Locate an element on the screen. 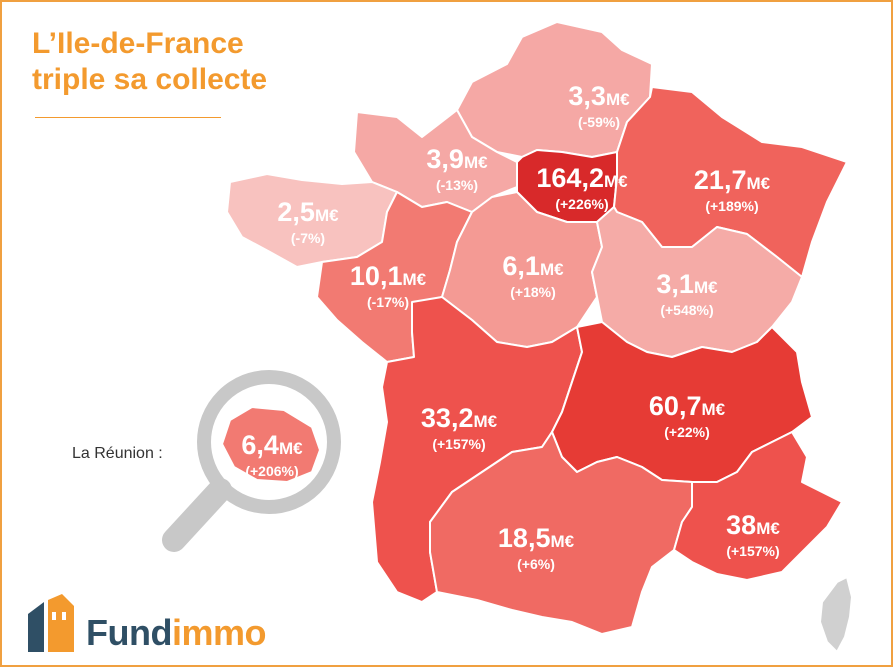 The width and height of the screenshot is (893, 667). magnifier-icon is located at coordinates (251, 461).